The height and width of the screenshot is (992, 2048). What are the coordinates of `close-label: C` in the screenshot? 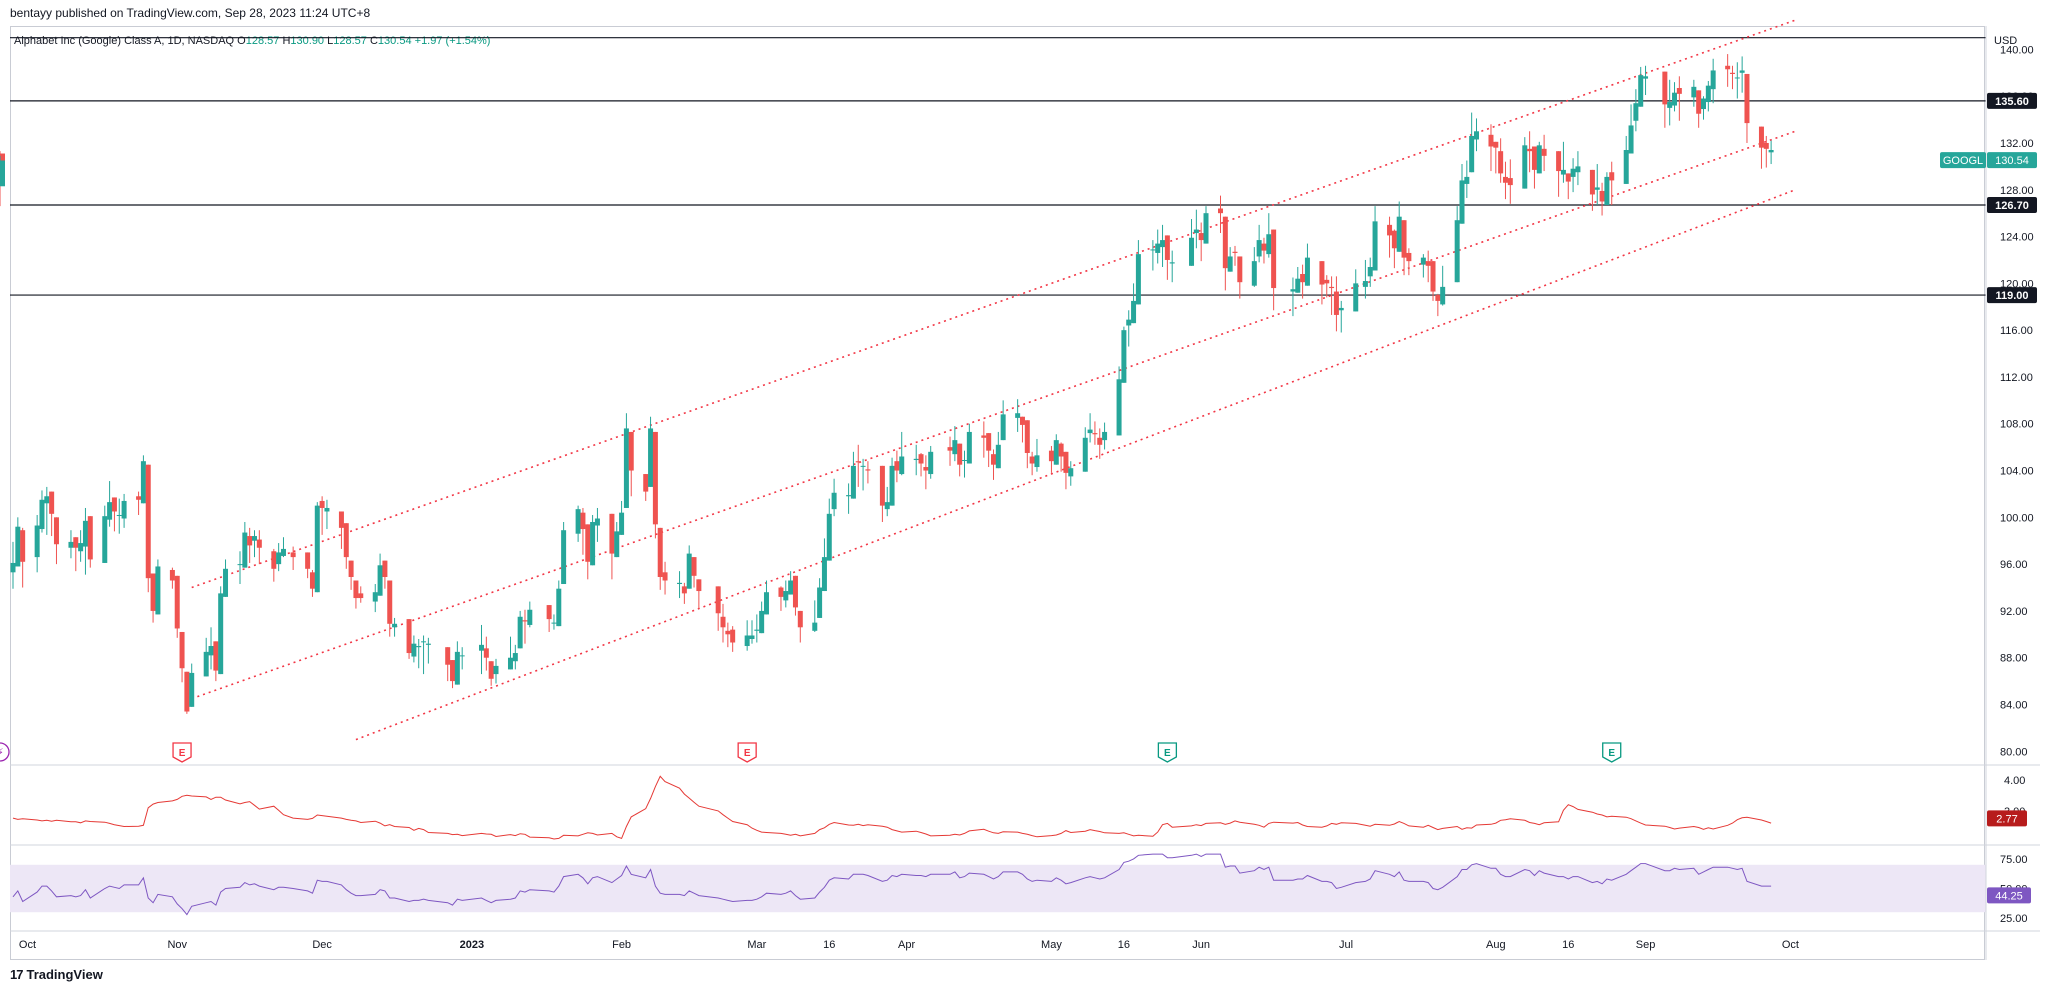 It's located at (373, 41).